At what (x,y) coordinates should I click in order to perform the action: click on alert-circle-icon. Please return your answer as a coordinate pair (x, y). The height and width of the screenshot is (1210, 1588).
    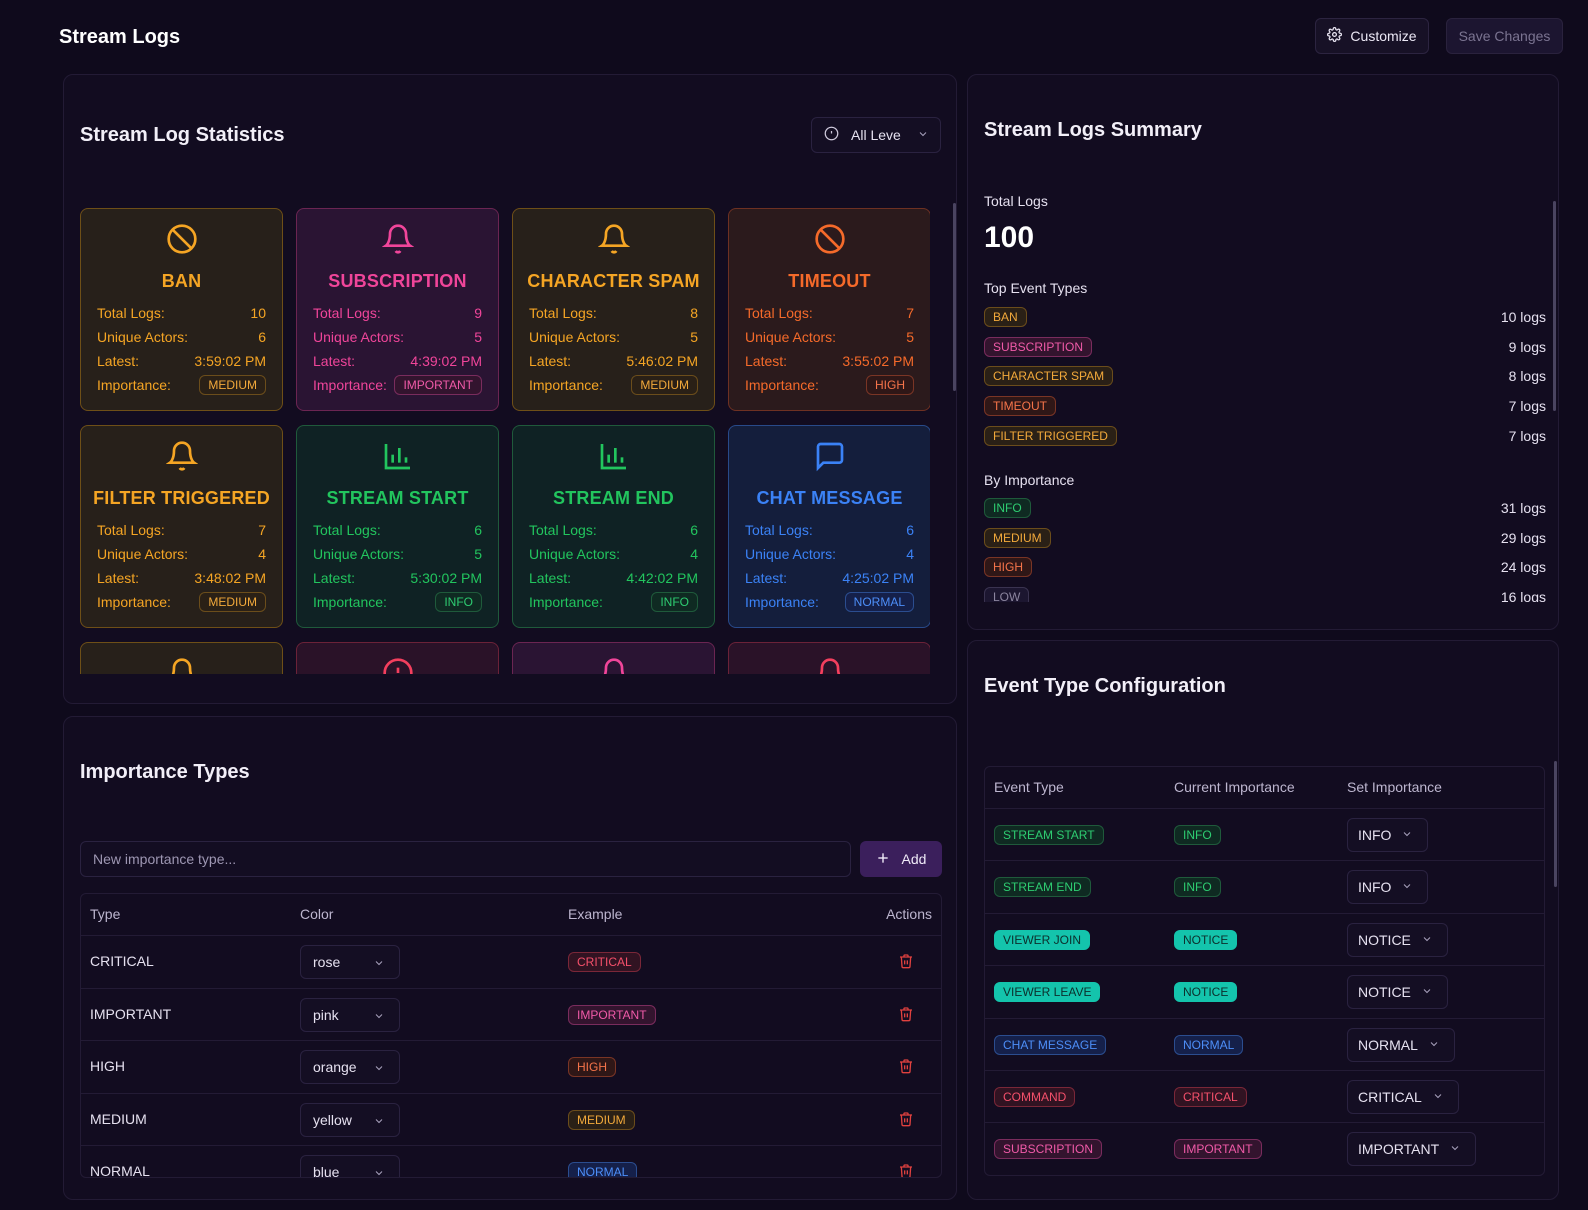
    Looking at the image, I should click on (397, 665).